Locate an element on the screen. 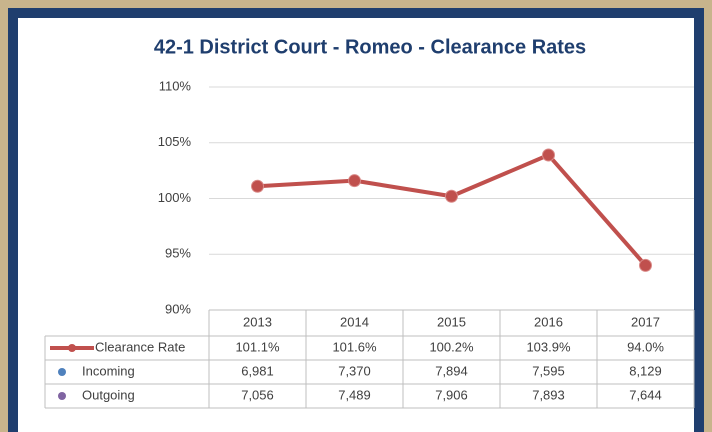 This screenshot has height=432, width=712. x-tick-label: 2014 is located at coordinates (354, 321).